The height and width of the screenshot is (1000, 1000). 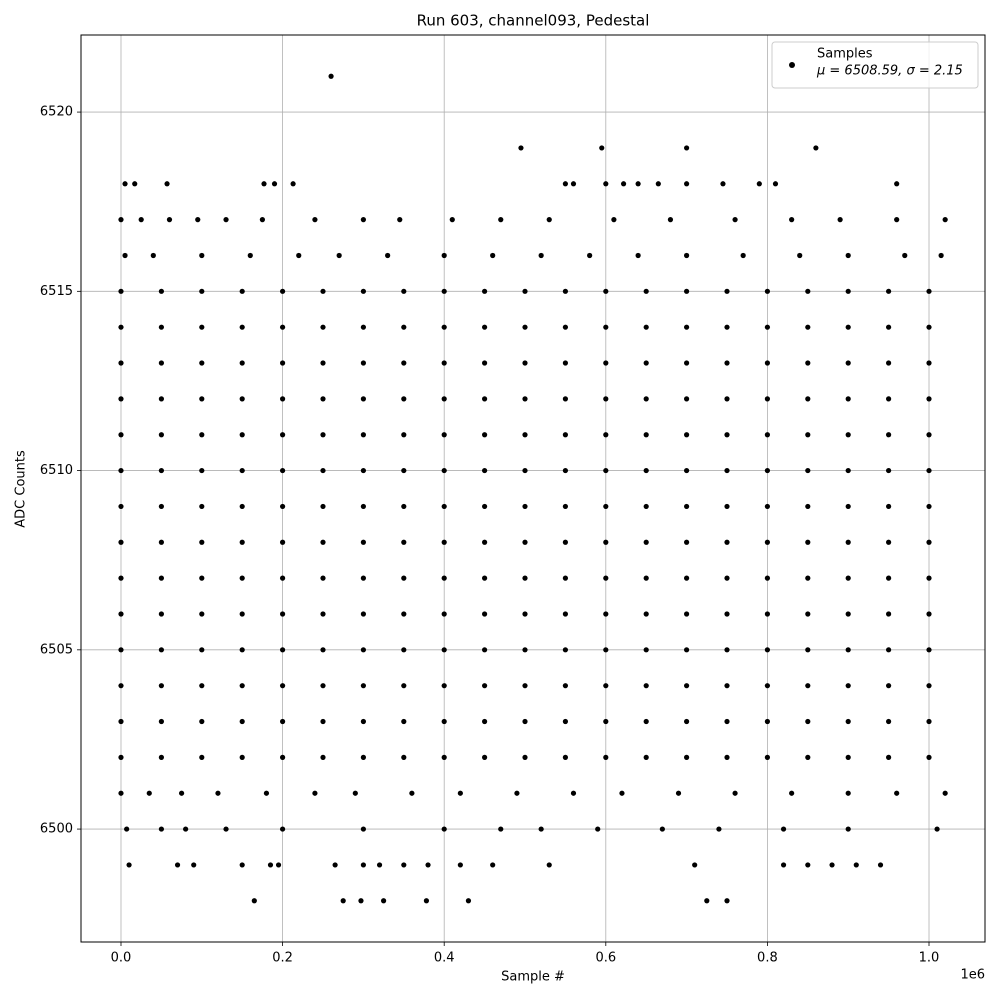 I want to click on y-tick-label: 6500, so click(x=56, y=829).